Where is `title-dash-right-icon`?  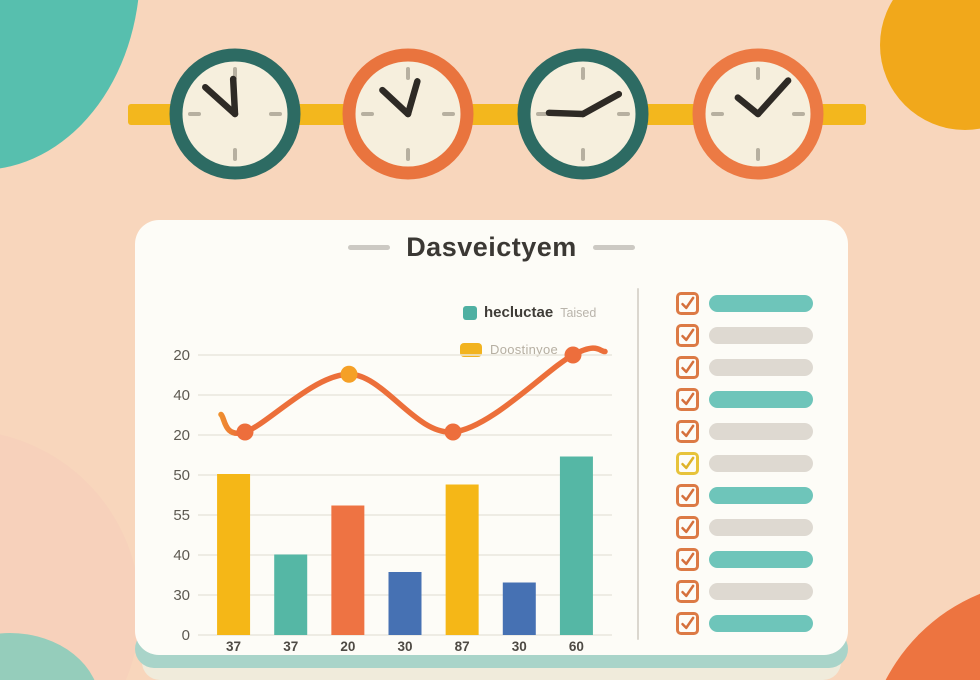 title-dash-right-icon is located at coordinates (613, 247).